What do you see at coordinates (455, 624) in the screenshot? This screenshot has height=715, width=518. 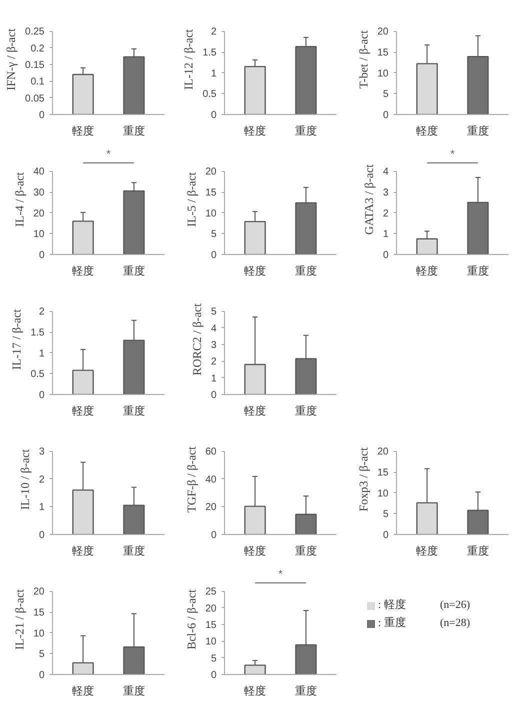 I see `text: (n=28)` at bounding box center [455, 624].